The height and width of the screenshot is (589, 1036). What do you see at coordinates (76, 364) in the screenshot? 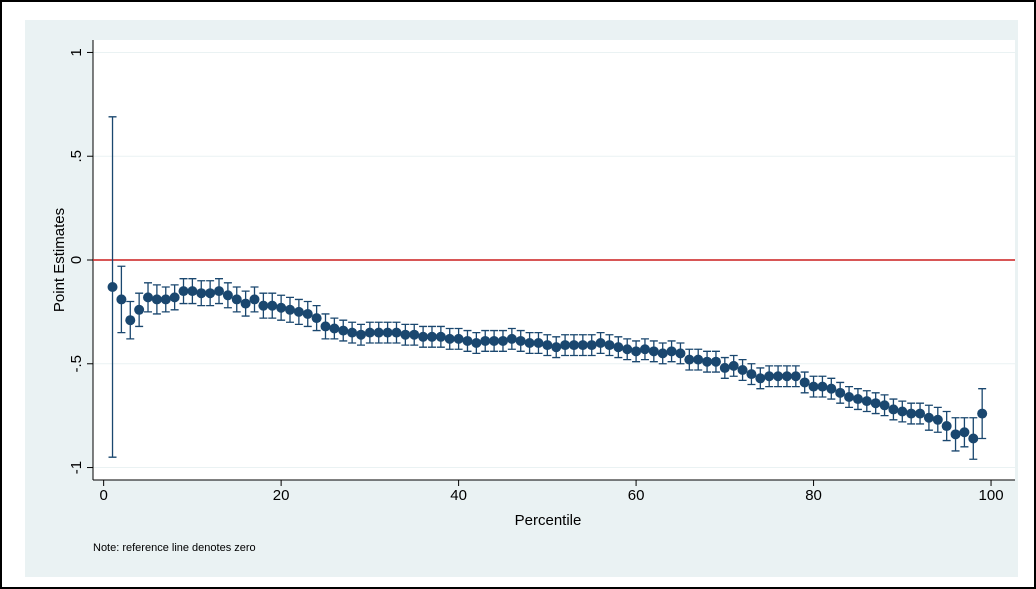
I see `y-tick-label: -.5` at bounding box center [76, 364].